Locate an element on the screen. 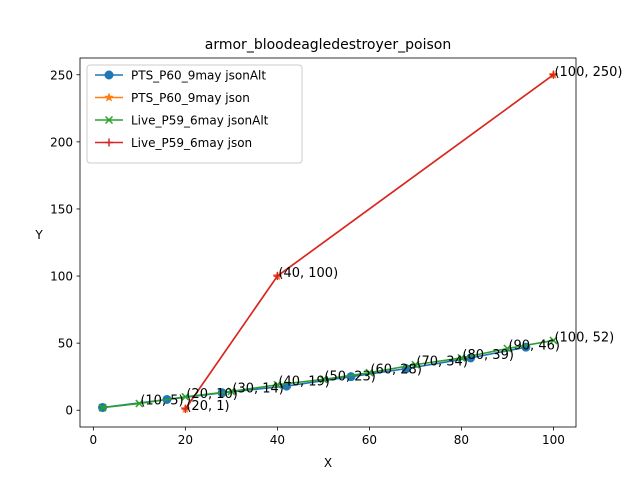 This screenshot has height=480, width=640. legend-label-0: PTS_P60_9may jsonAlt is located at coordinates (198, 76).